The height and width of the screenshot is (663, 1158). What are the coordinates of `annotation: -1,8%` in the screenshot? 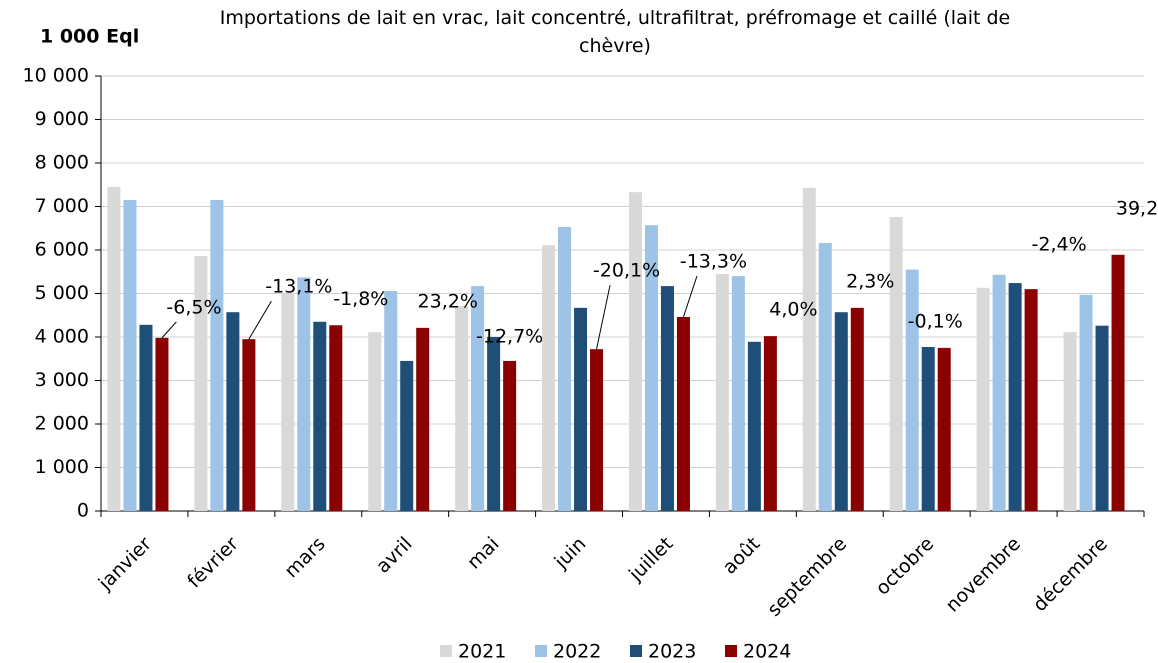 It's located at (360, 299).